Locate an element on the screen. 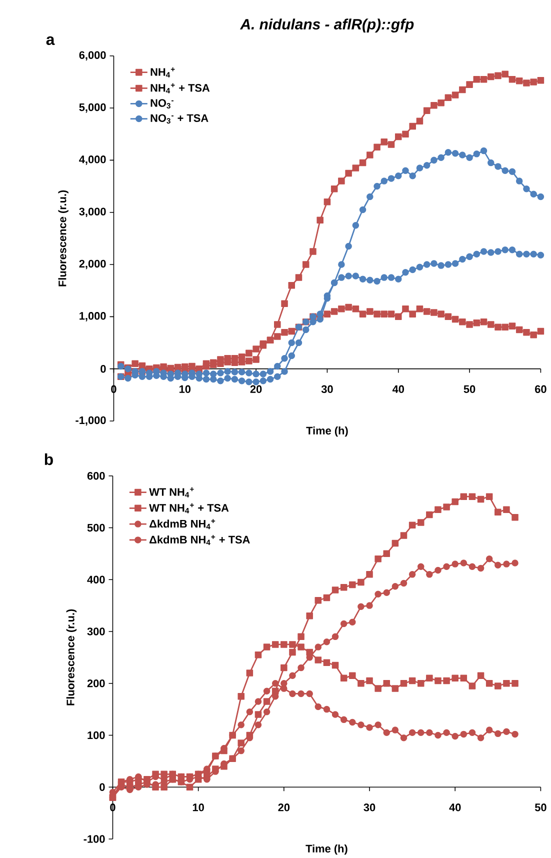  legend-label: NH$_{4}$$^{+}$ + TSA is located at coordinates (180, 88).